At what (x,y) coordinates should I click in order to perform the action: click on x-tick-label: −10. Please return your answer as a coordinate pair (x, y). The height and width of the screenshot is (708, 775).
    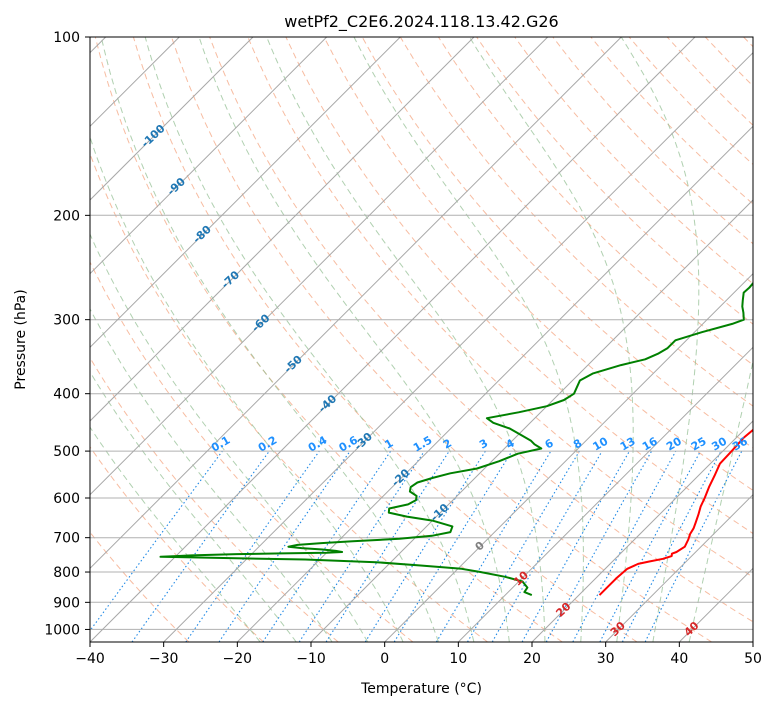
    Looking at the image, I should click on (311, 659).